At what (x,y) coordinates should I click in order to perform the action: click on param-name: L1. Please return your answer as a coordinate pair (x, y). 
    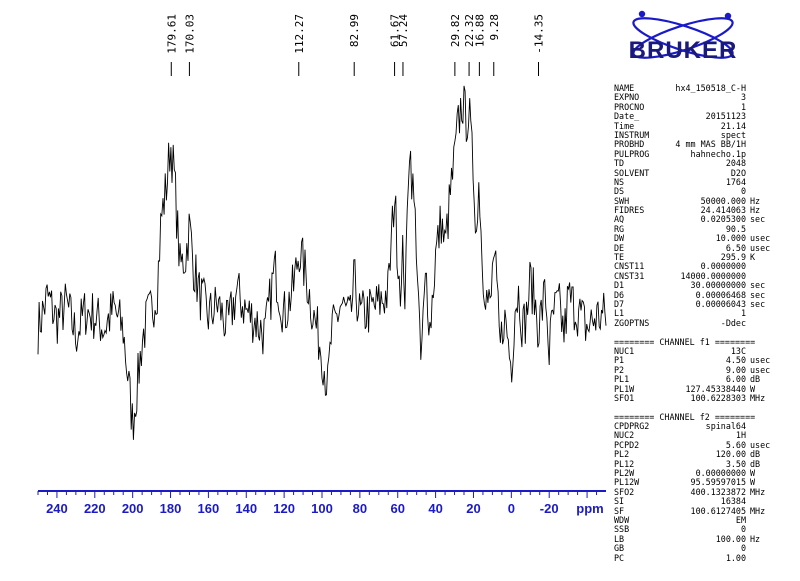
    Looking at the image, I should click on (619, 313).